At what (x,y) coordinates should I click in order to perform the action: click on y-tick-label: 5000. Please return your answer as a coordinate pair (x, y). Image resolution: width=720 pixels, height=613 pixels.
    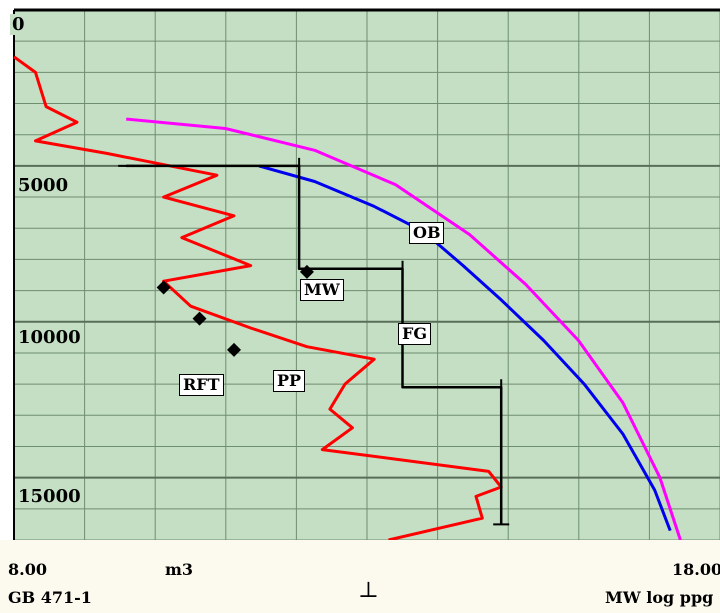
    Looking at the image, I should click on (43, 185).